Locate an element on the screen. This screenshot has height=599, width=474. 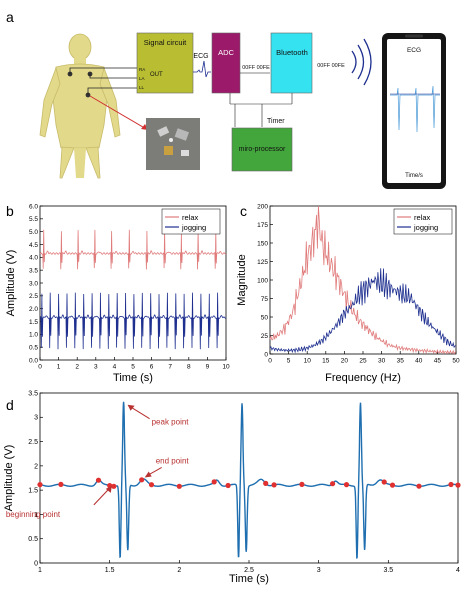
pin-ra-label: RA is located at coordinates (142, 69).